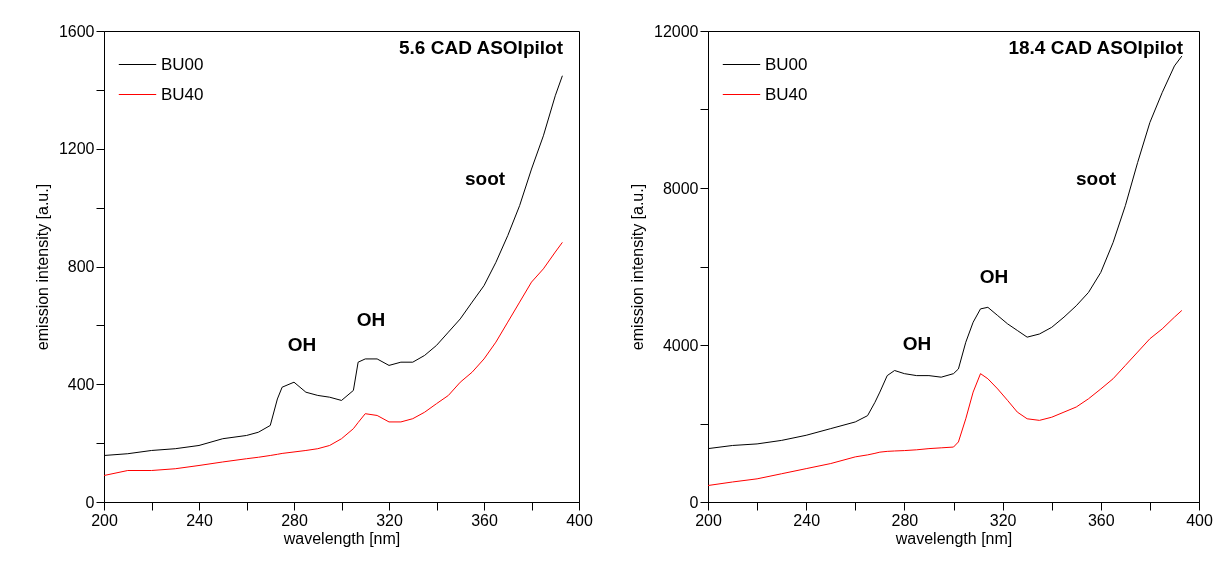 The height and width of the screenshot is (567, 1232). Describe the element at coordinates (81, 384) in the screenshot. I see `y-tick-label: 400` at that location.